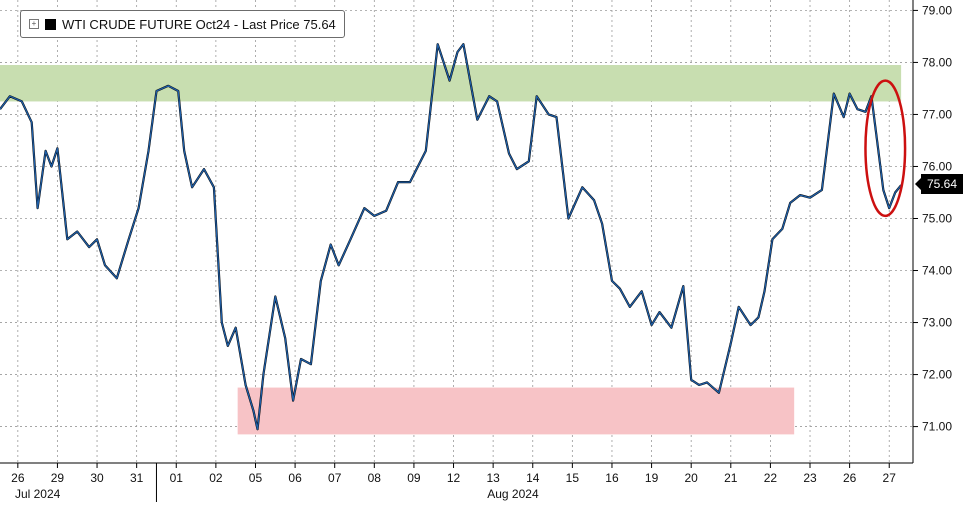  What do you see at coordinates (937, 62) in the screenshot?
I see `y-tick-label-7: 78.00` at bounding box center [937, 62].